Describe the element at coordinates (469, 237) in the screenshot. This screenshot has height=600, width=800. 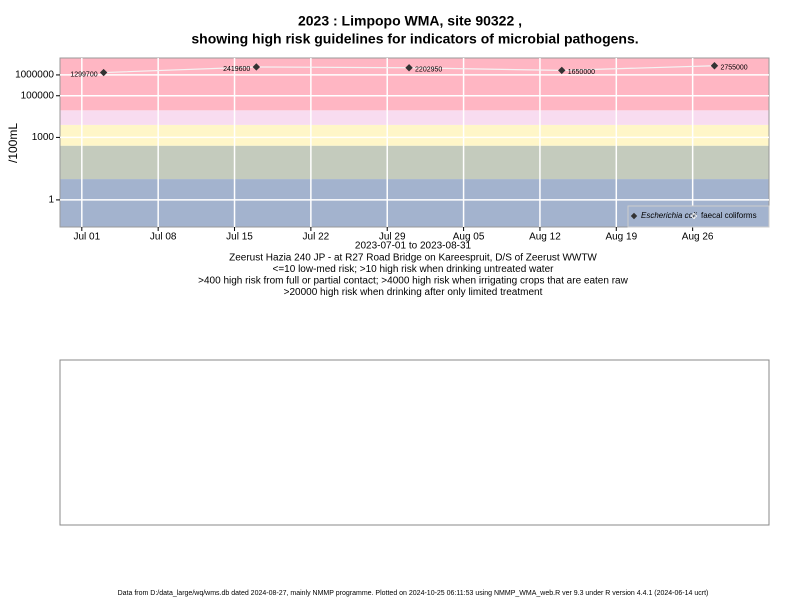
I see `x-tick-label: Aug 05` at that location.